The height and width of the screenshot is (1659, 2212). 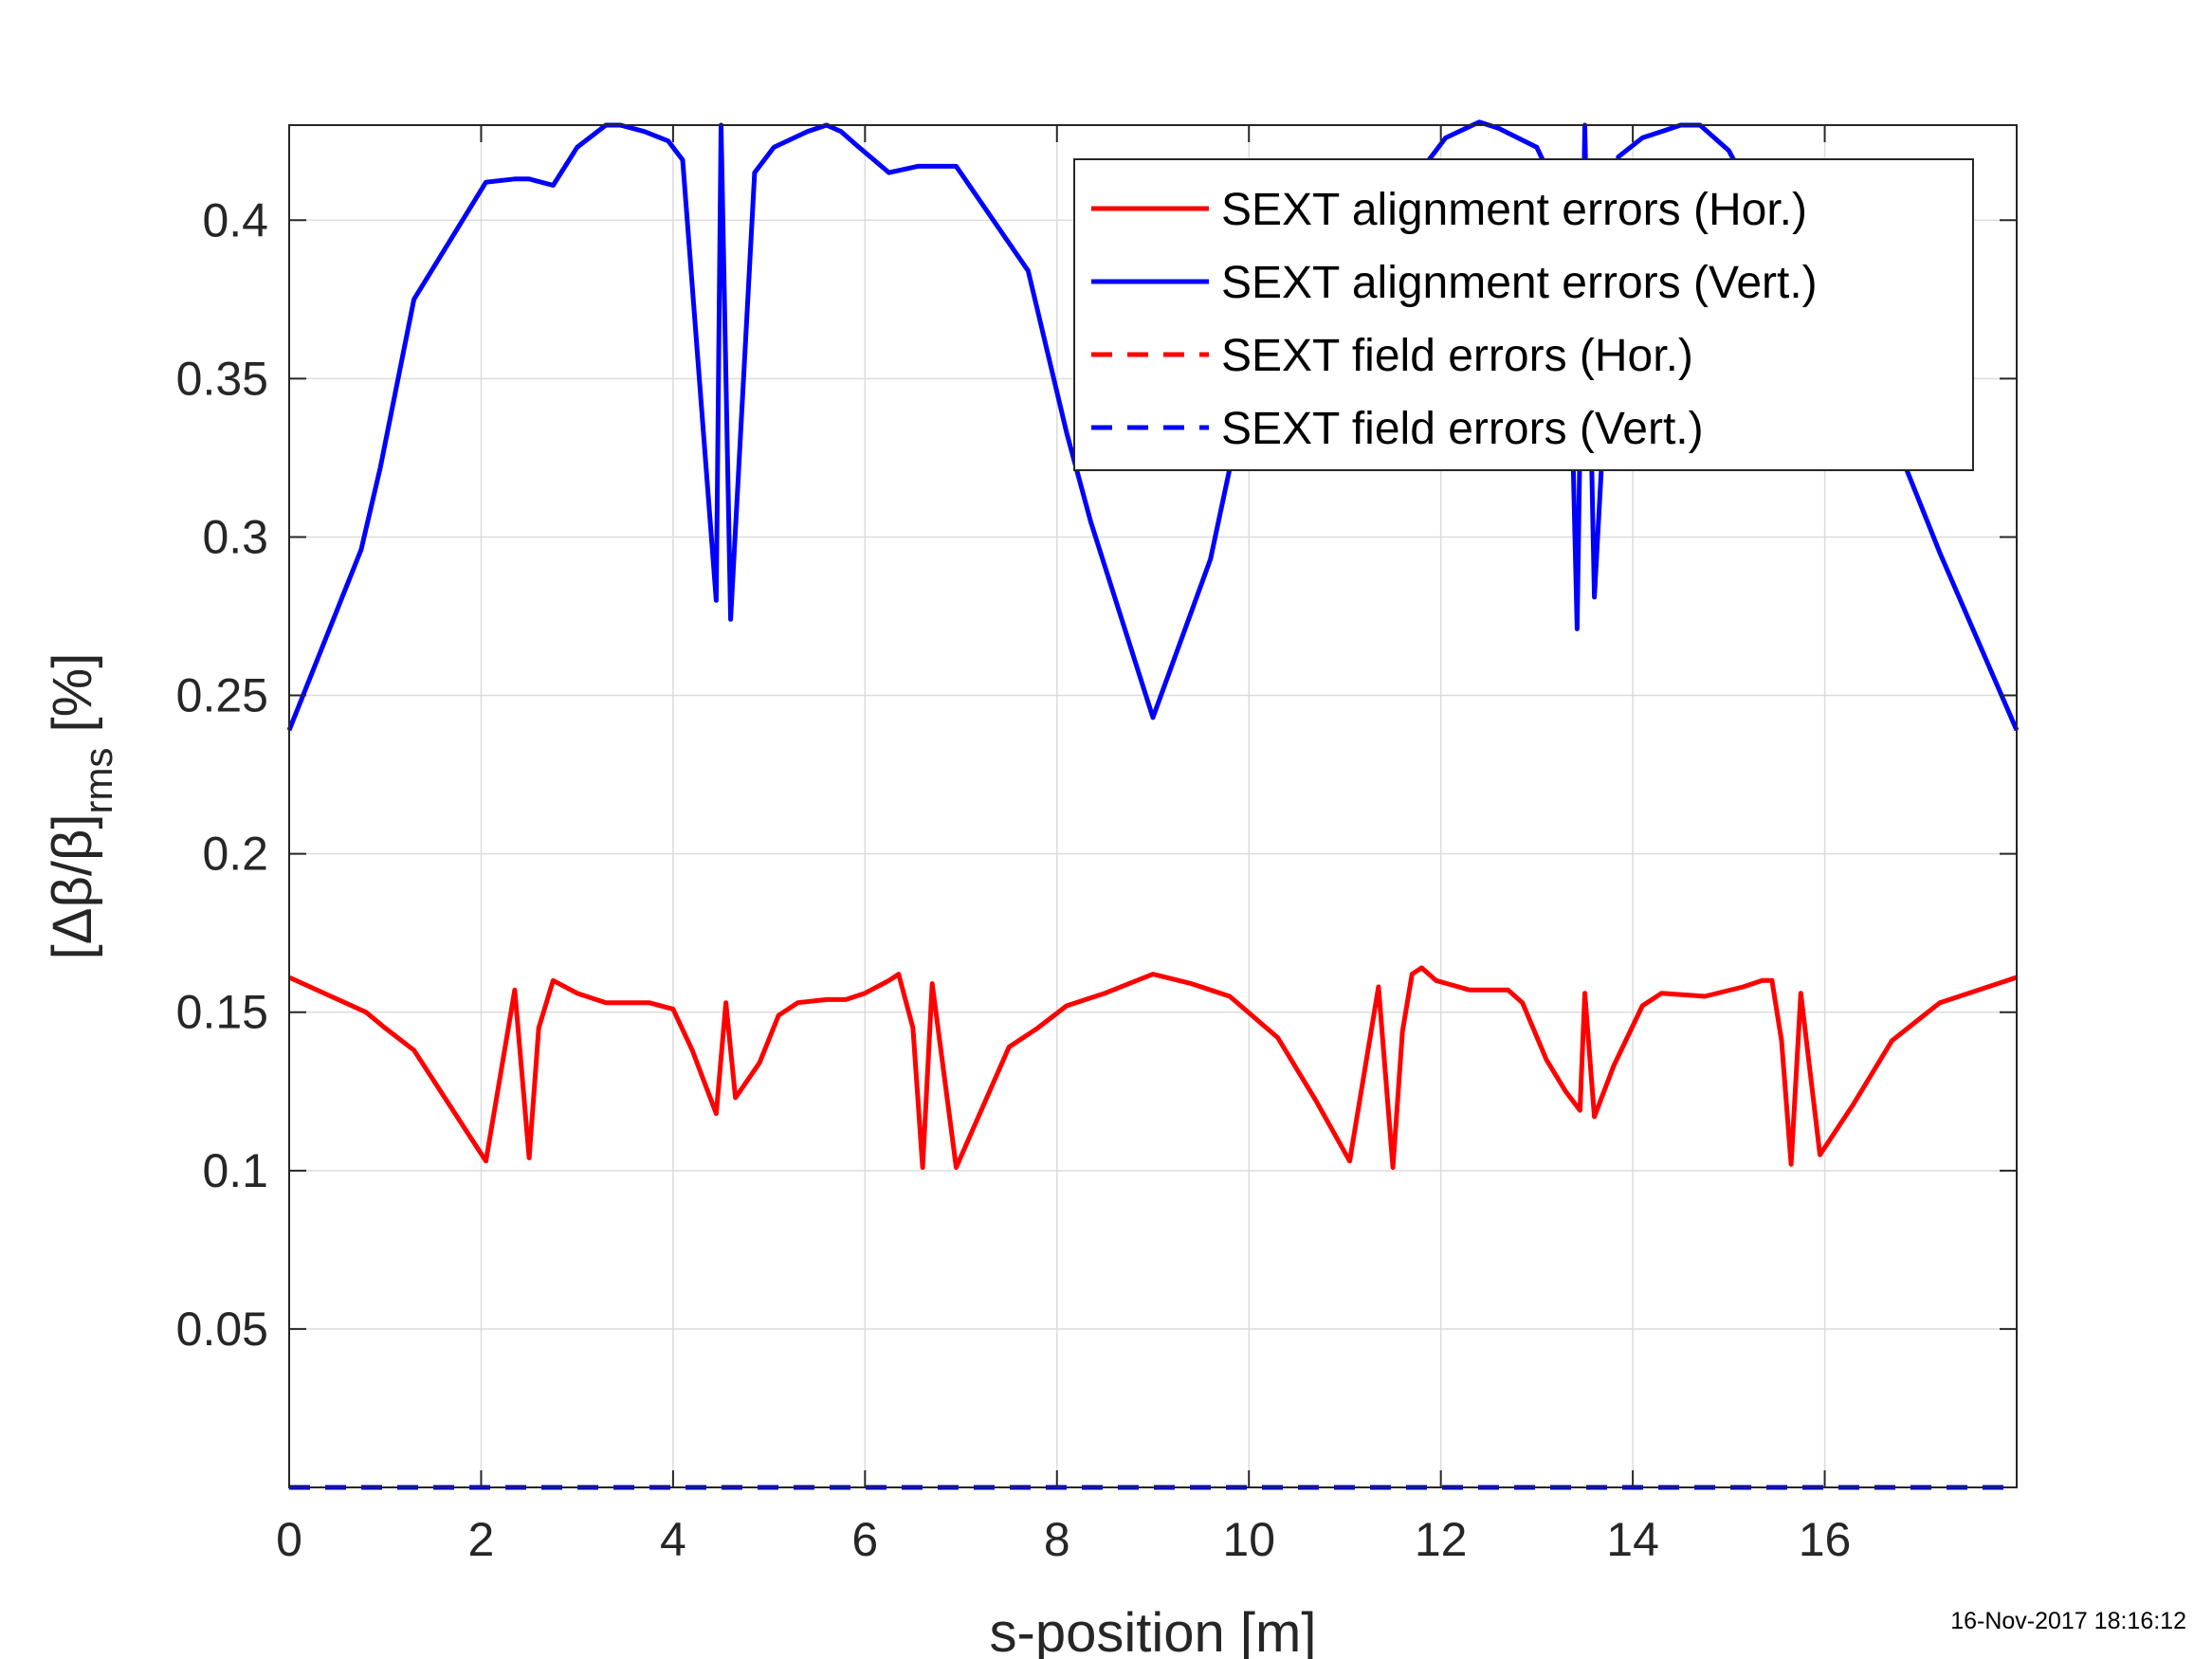 What do you see at coordinates (235, 219) in the screenshot?
I see `y-tick-label: 0.4` at bounding box center [235, 219].